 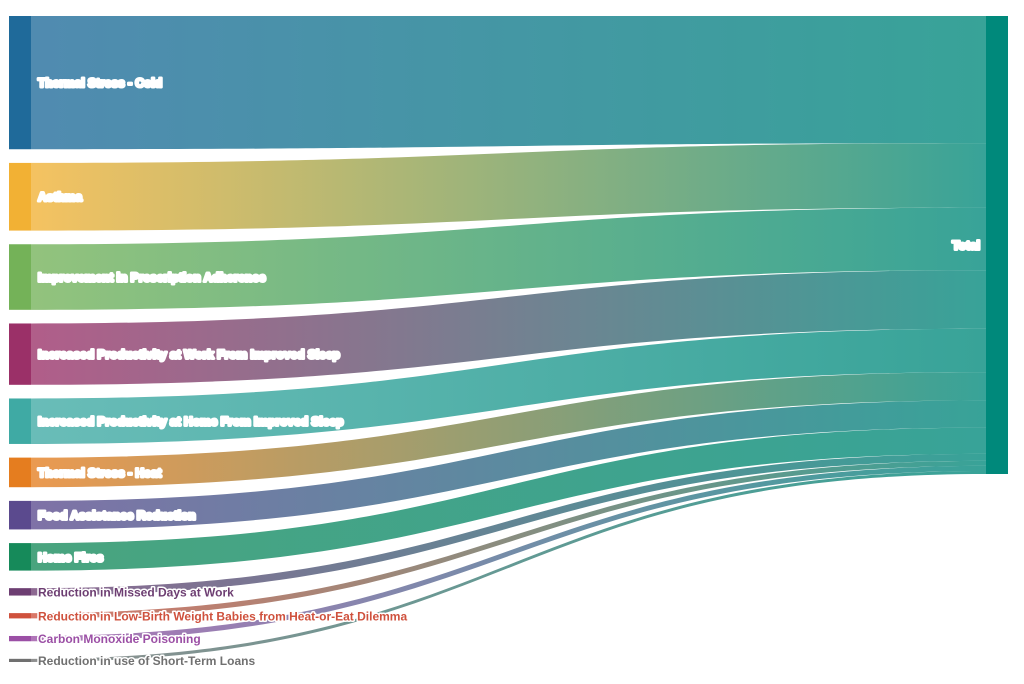 What do you see at coordinates (71, 557) in the screenshot?
I see `source-label: Home Fires` at bounding box center [71, 557].